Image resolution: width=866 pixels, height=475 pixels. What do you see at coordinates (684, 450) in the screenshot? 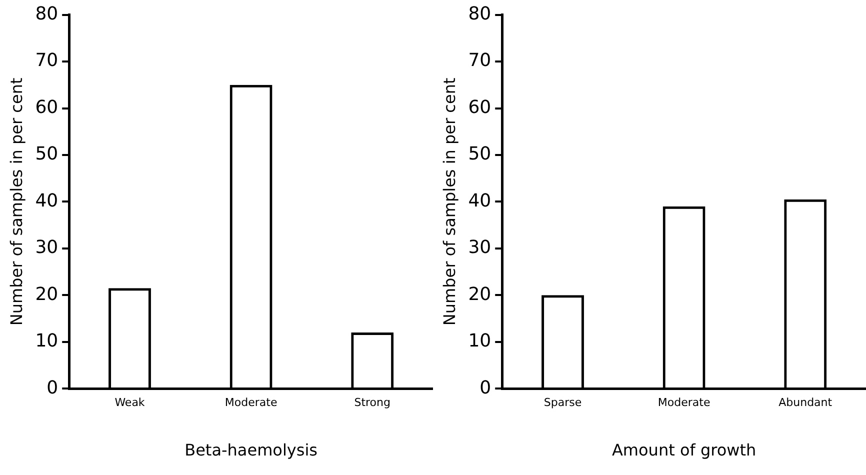
I see `x-axis-title: Amount of growth` at bounding box center [684, 450].